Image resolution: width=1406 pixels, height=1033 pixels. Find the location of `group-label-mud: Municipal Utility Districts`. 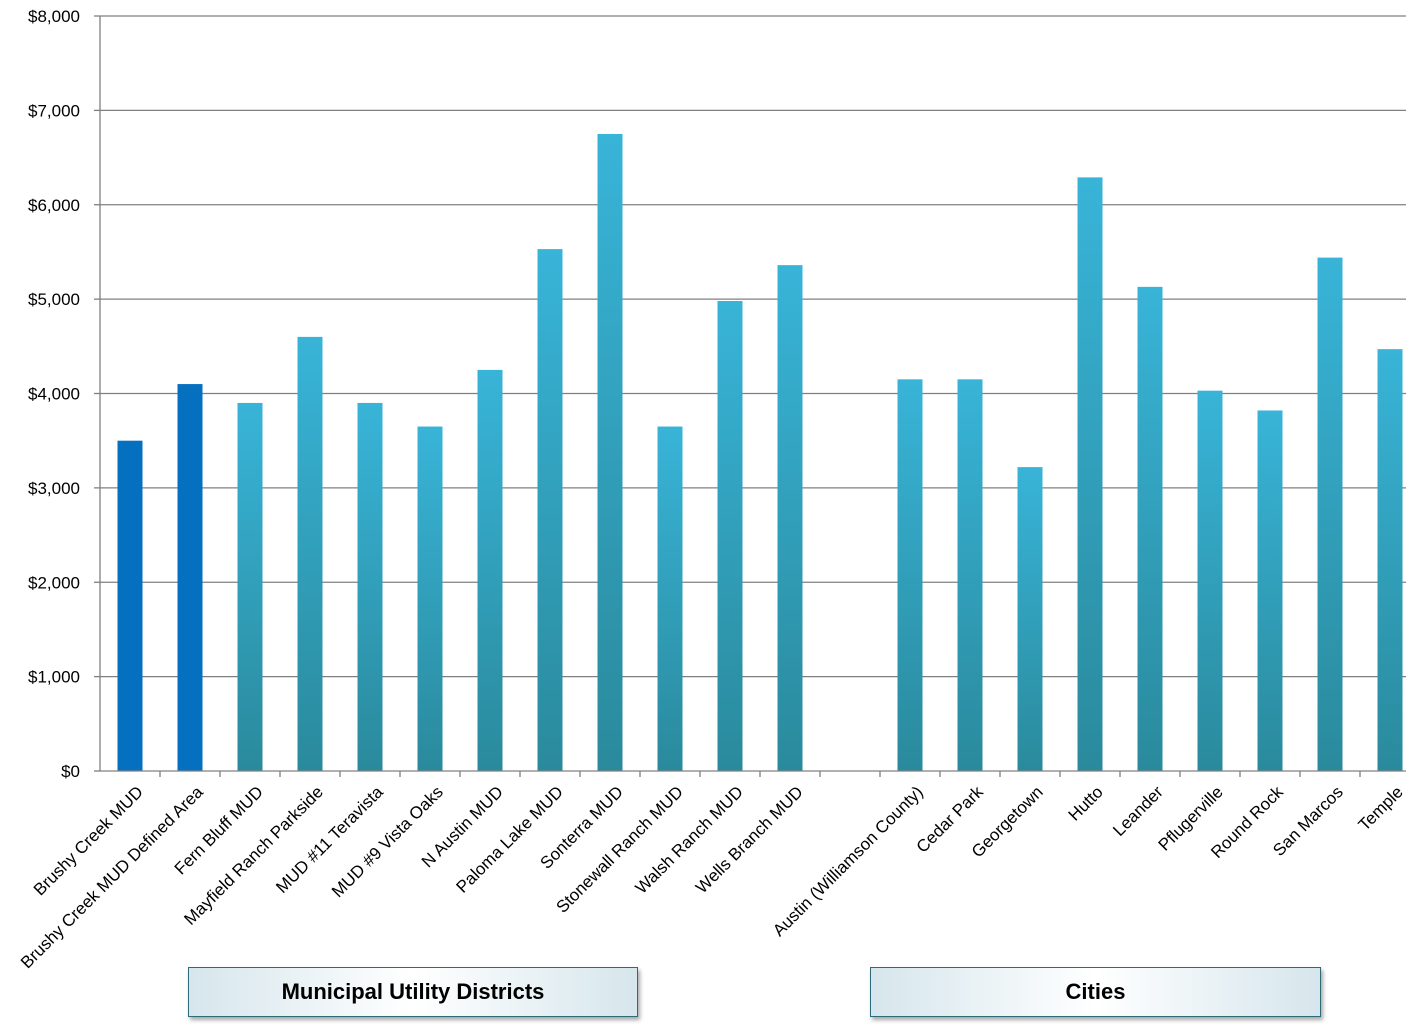

group-label-mud: Municipal Utility Districts is located at coordinates (413, 992).